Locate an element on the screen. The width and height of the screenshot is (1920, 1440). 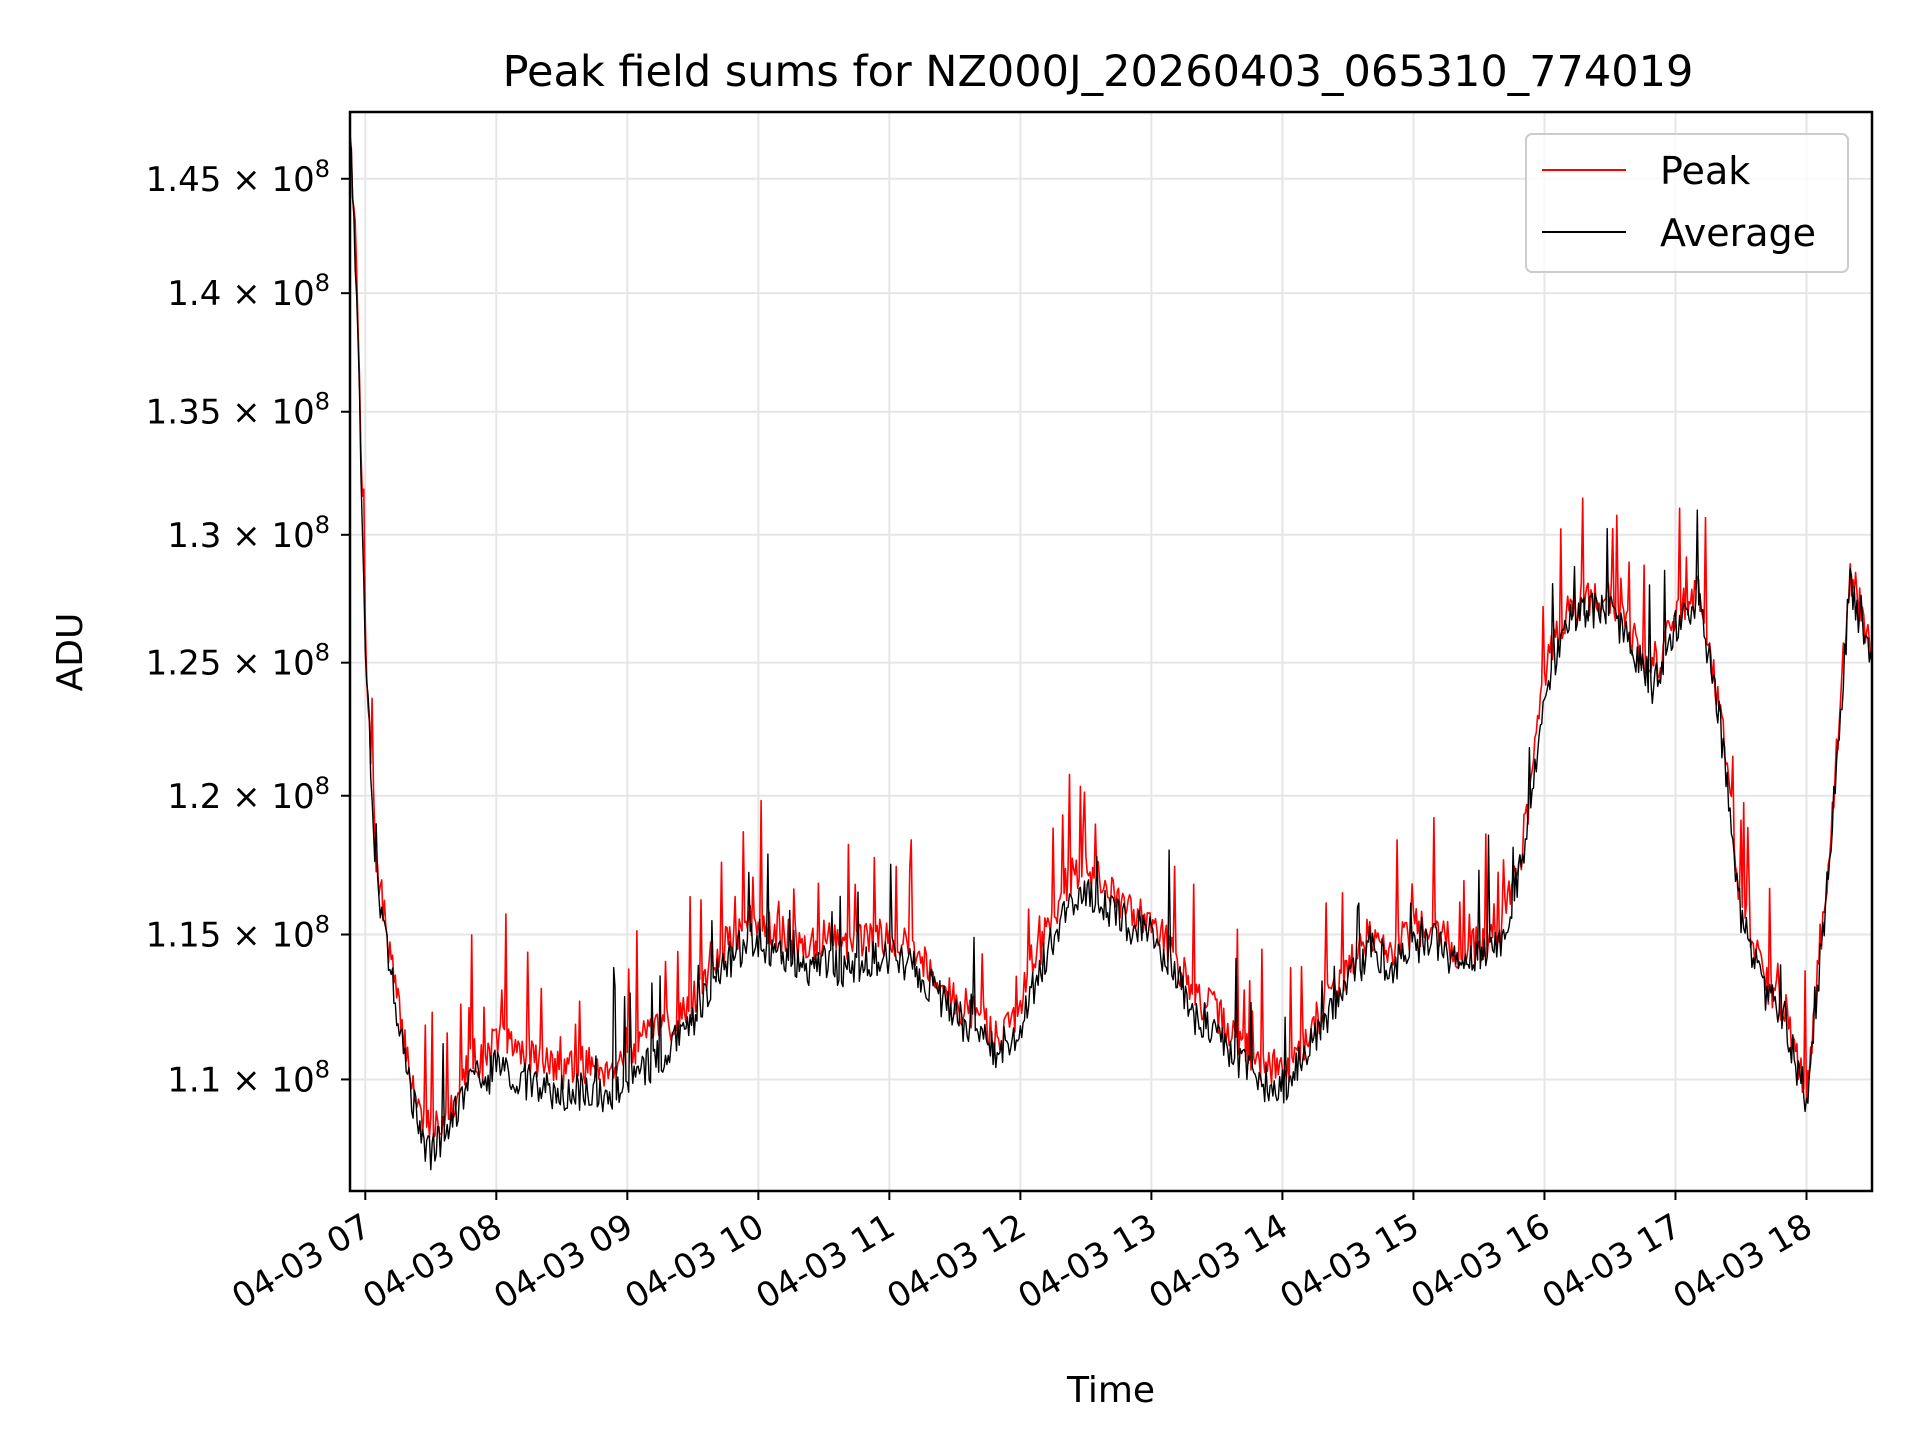
legend-label-average: Average is located at coordinates (1738, 233).